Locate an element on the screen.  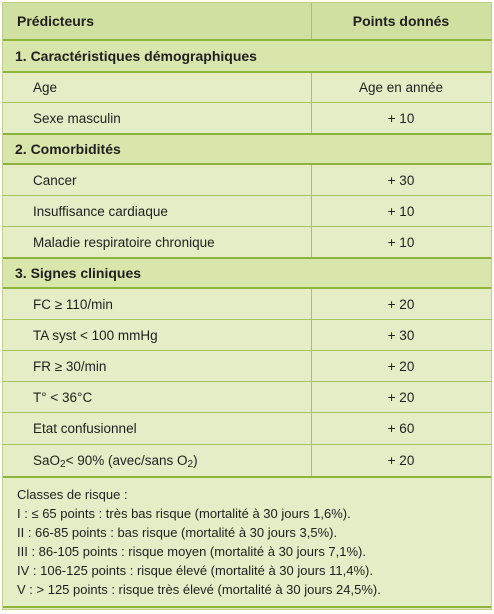
table-row: Cancer + 30 is located at coordinates (247, 179).